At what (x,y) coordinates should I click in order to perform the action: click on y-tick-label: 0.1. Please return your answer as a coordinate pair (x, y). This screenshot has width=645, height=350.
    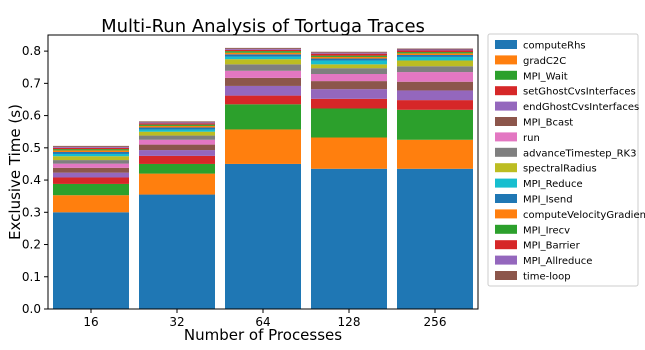
    Looking at the image, I should click on (31, 277).